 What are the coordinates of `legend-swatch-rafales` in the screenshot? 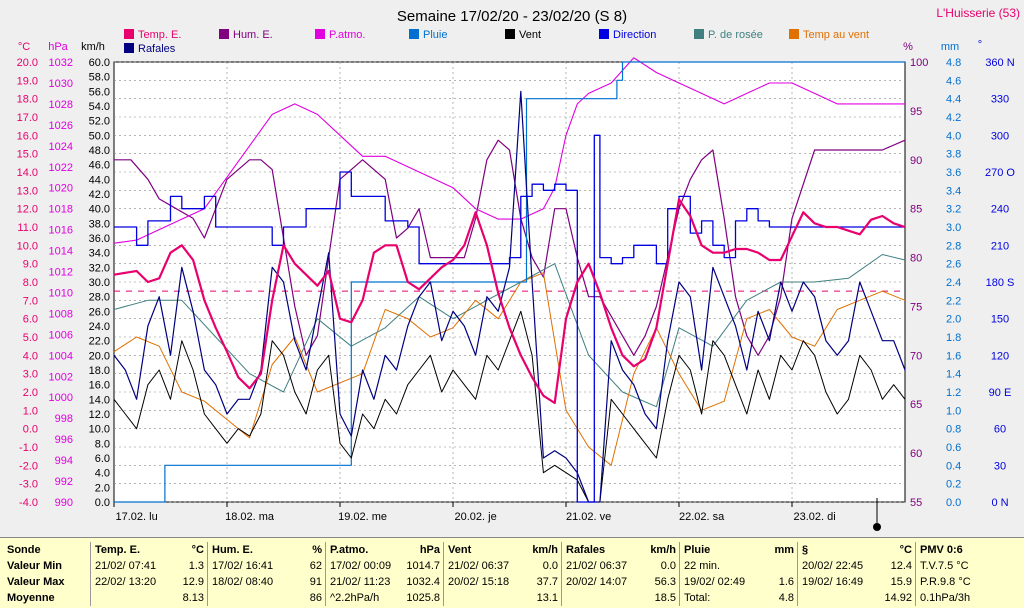 It's located at (129, 48).